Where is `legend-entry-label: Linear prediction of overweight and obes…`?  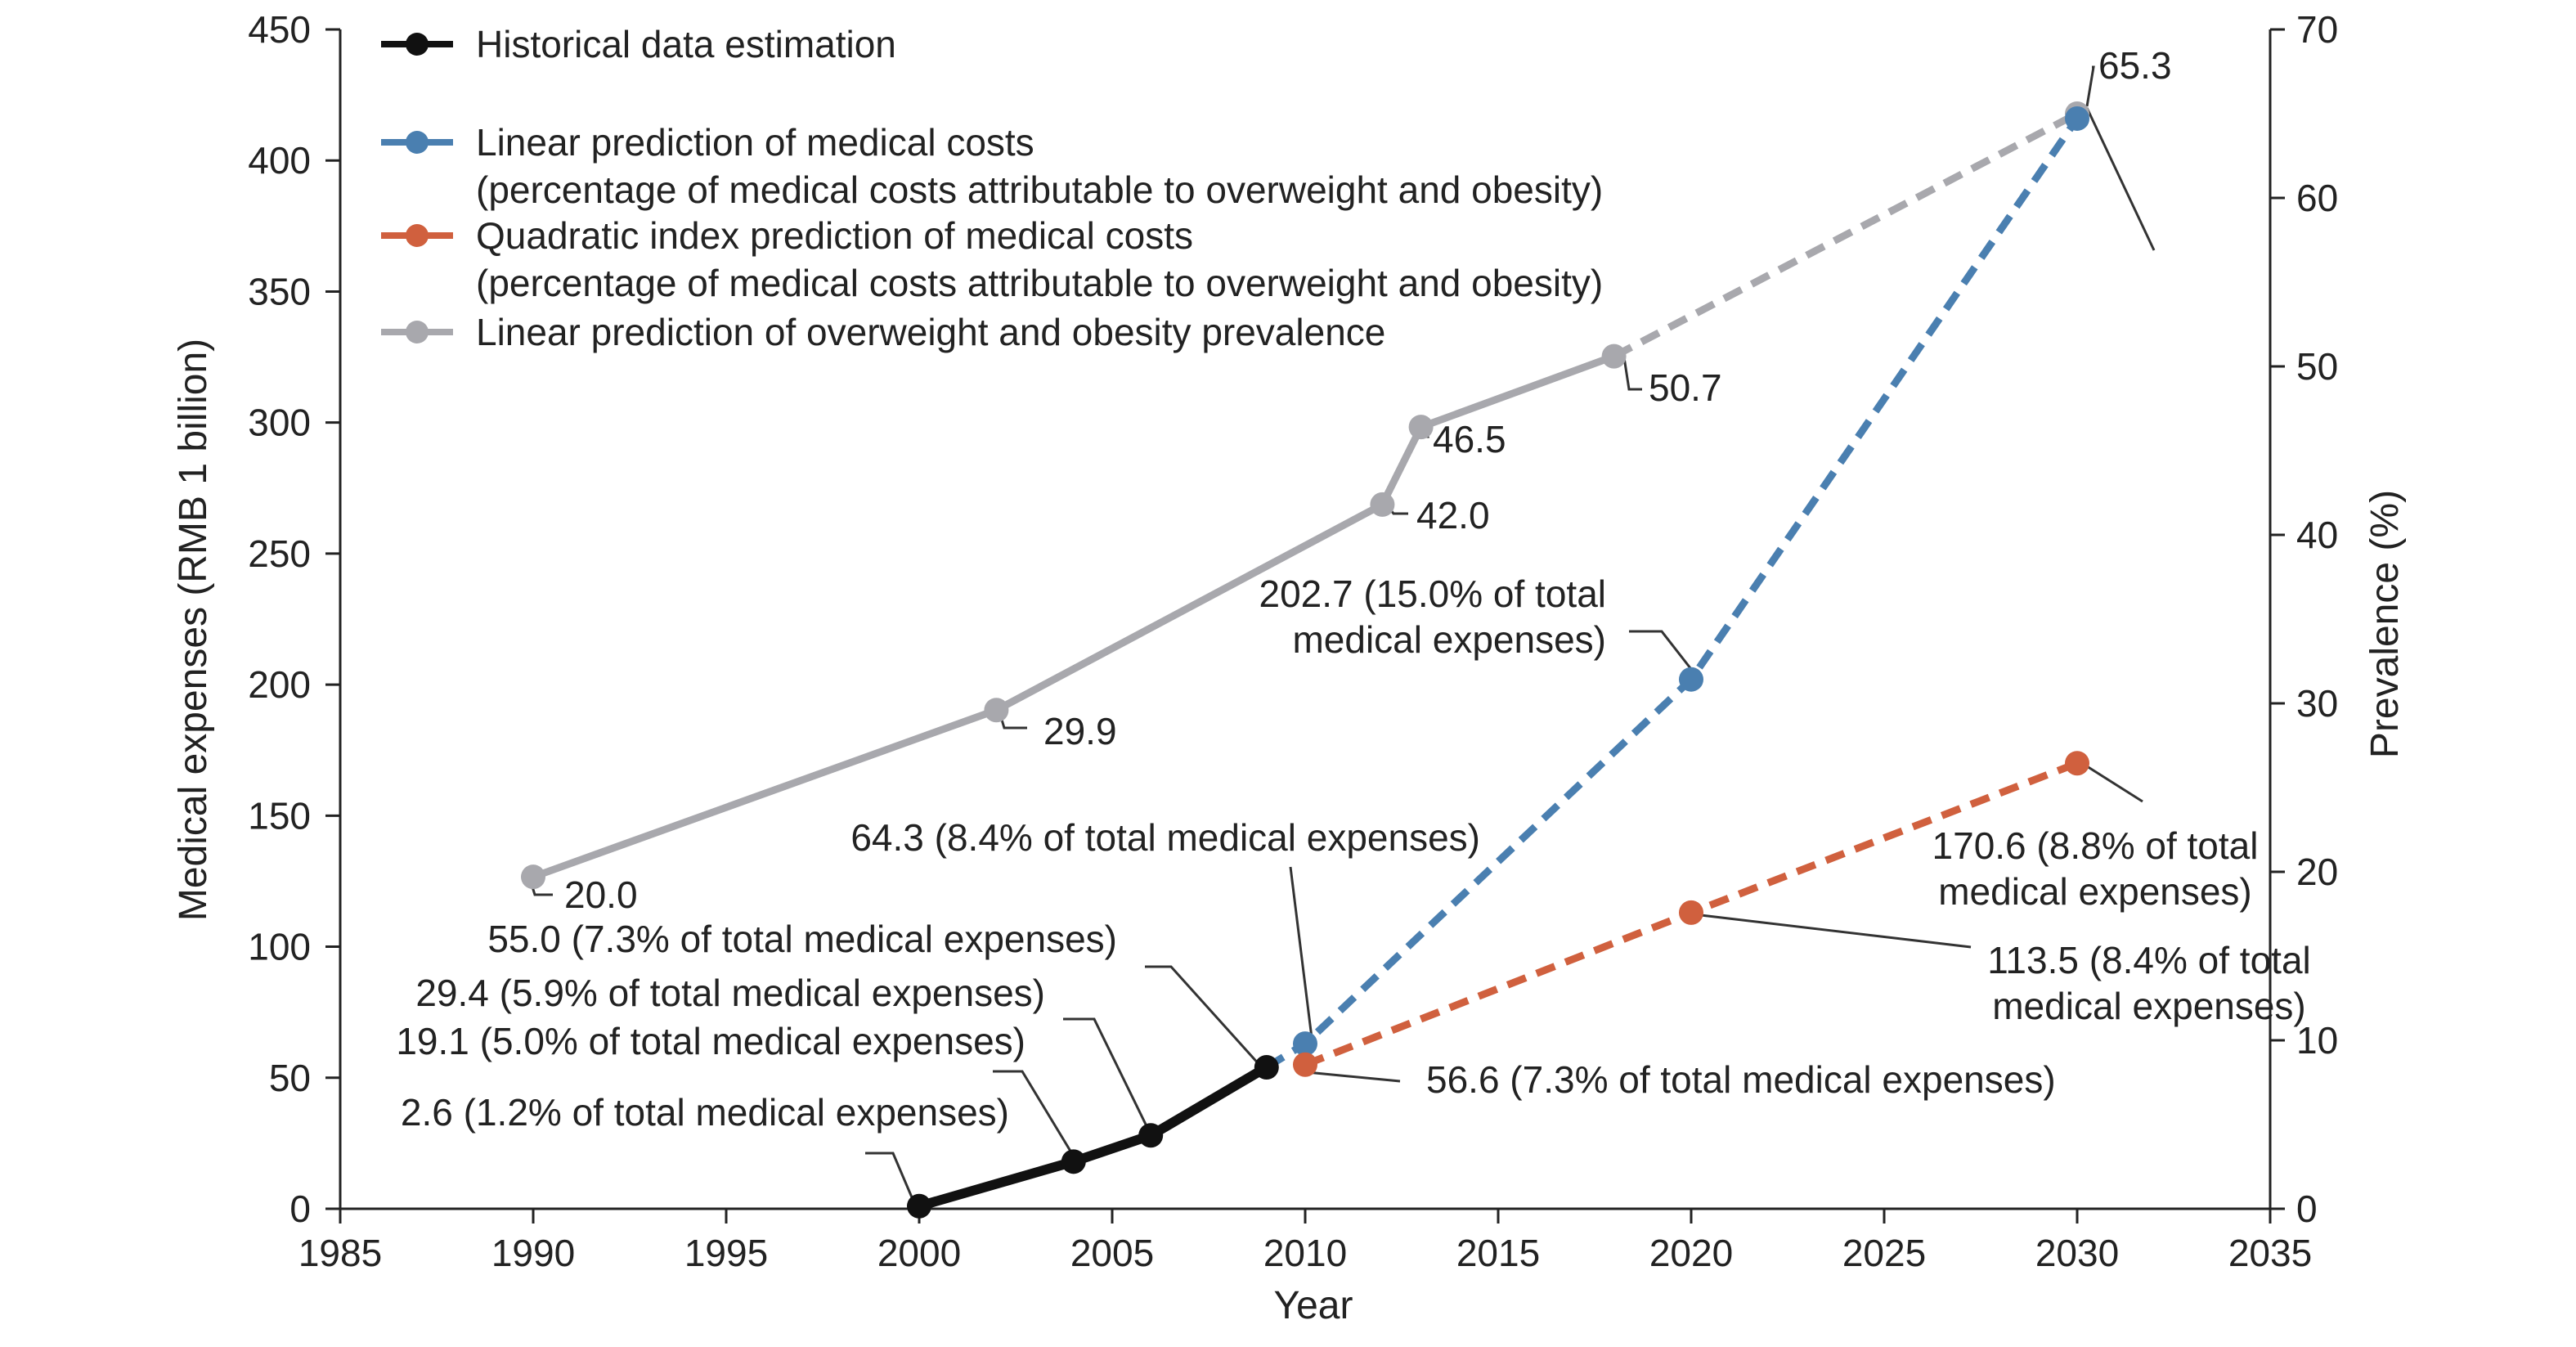 legend-entry-label: Linear prediction of overweight and obes… is located at coordinates (931, 332).